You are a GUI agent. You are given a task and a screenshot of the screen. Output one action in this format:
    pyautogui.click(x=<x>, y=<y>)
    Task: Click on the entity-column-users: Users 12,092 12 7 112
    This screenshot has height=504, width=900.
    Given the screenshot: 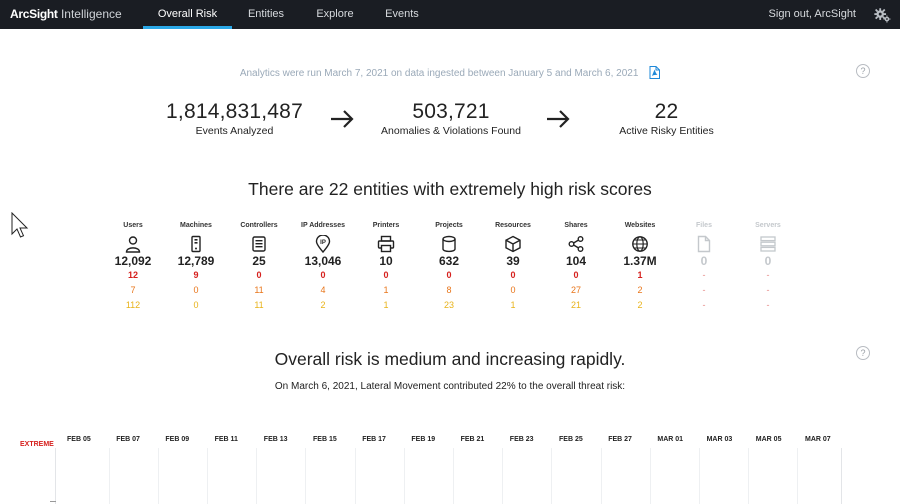 What is the action you would take?
    pyautogui.click(x=133, y=267)
    